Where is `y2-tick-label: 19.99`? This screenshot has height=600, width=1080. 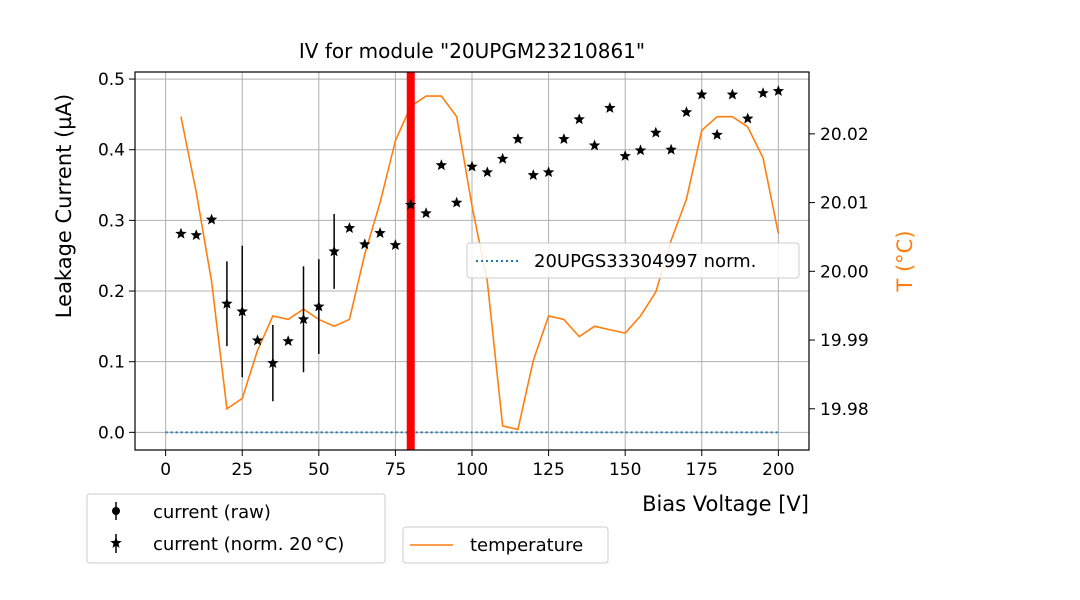 y2-tick-label: 19.99 is located at coordinates (844, 341).